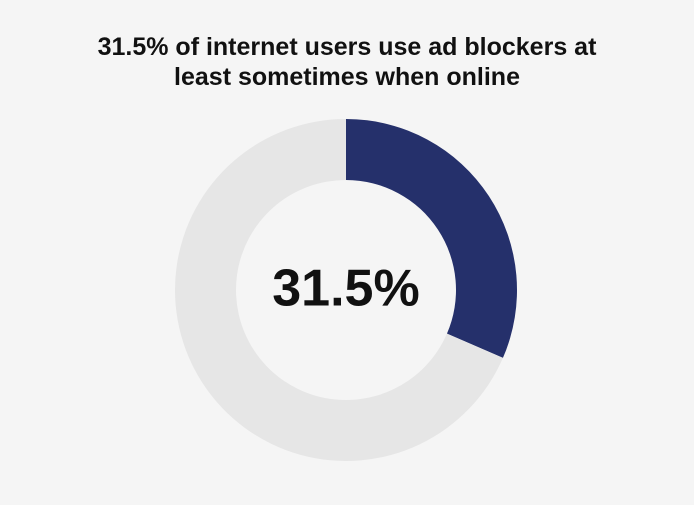 The height and width of the screenshot is (505, 694). I want to click on center-label: 31.5%, so click(345, 289).